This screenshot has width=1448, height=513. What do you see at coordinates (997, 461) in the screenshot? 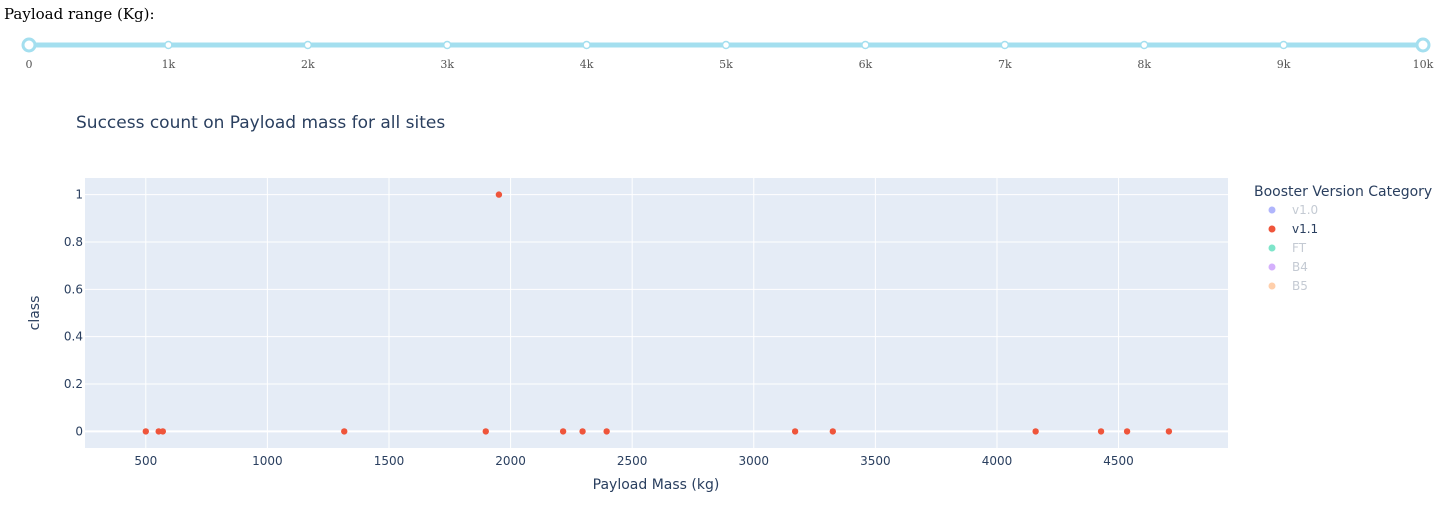
I see `x-tick-label: 4000` at bounding box center [997, 461].